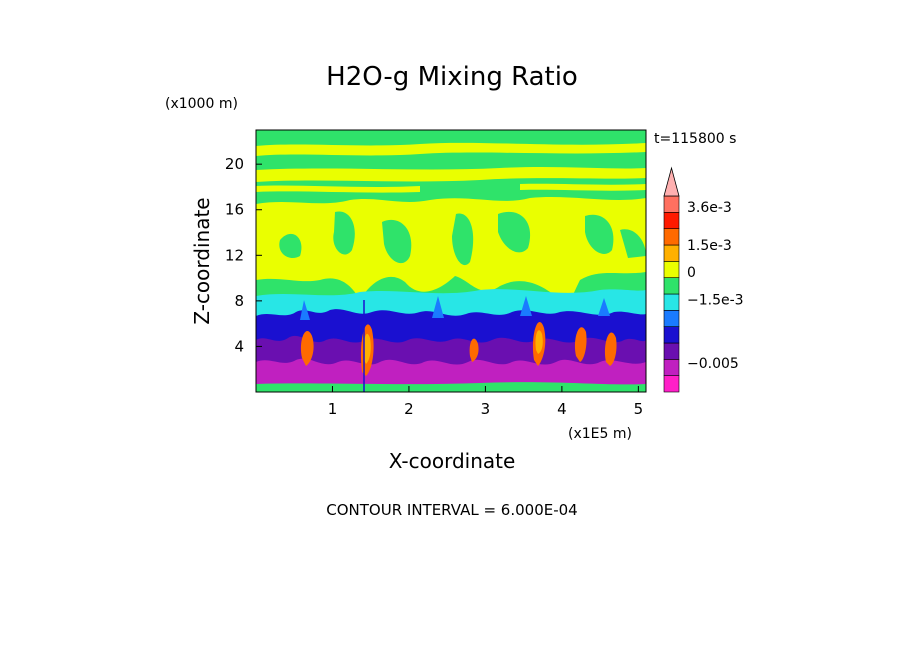 This screenshot has height=654, width=904. I want to click on x-unit-label: (x1E5 m), so click(600, 434).